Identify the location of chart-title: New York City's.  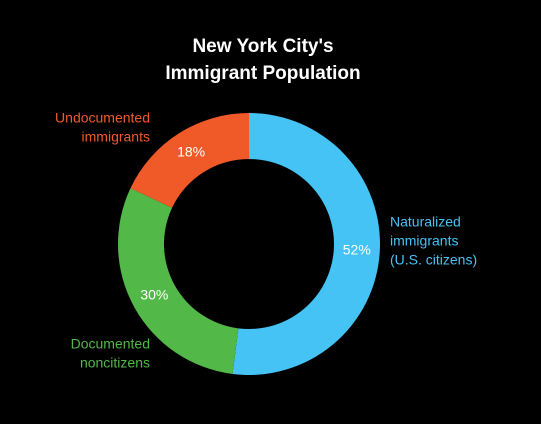
(262, 46).